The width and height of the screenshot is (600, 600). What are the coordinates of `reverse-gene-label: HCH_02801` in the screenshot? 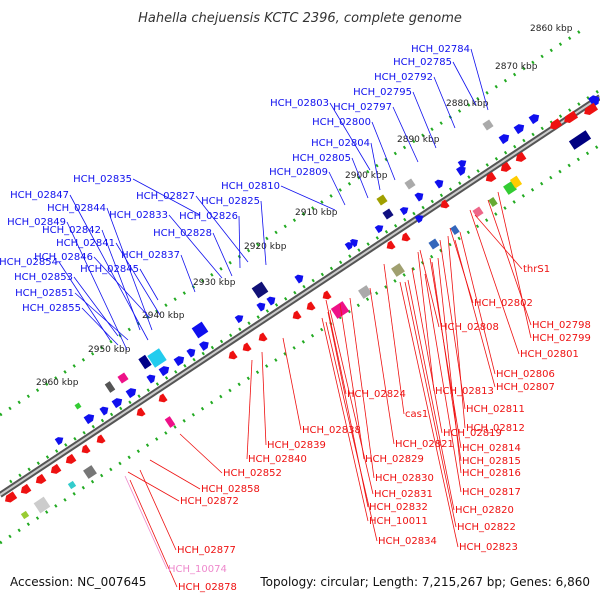 It's located at (549, 354).